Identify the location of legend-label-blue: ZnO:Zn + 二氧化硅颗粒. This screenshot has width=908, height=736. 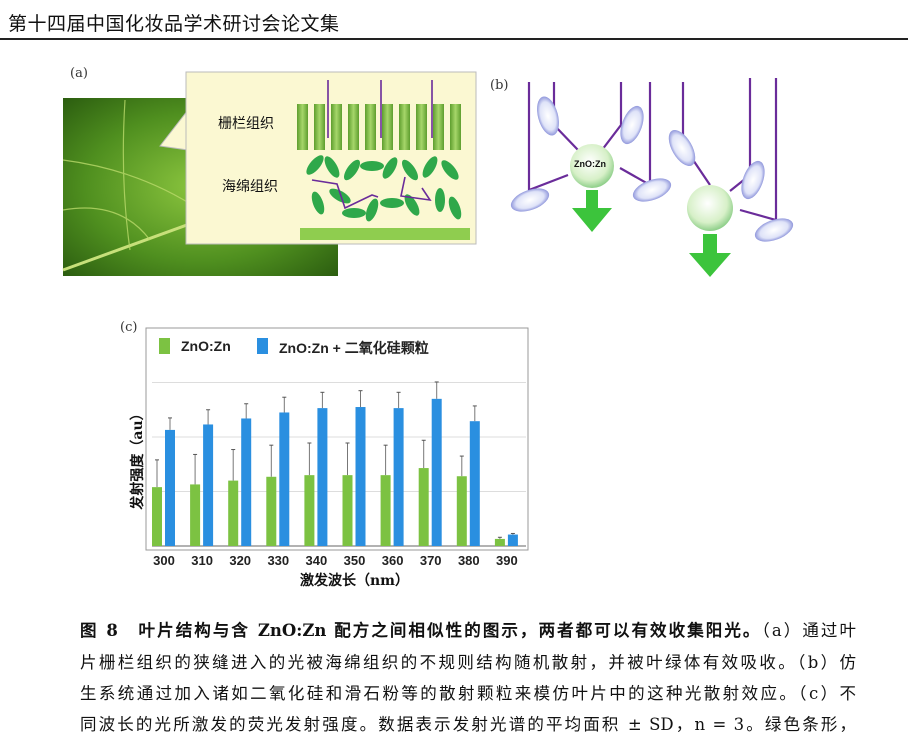
(354, 348).